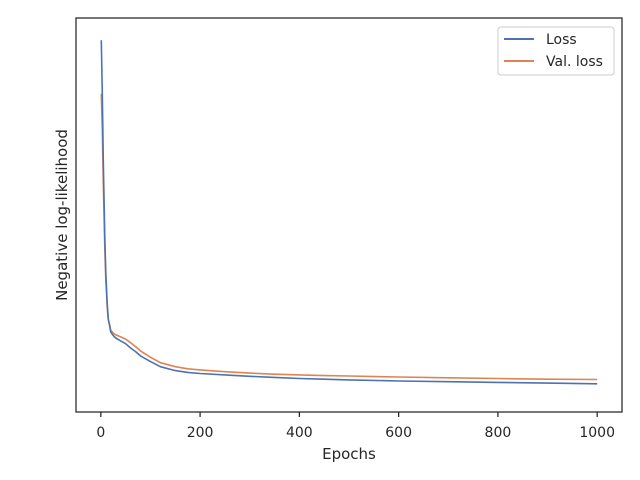 The width and height of the screenshot is (640, 480). I want to click on x-tick-label: 0, so click(100, 433).